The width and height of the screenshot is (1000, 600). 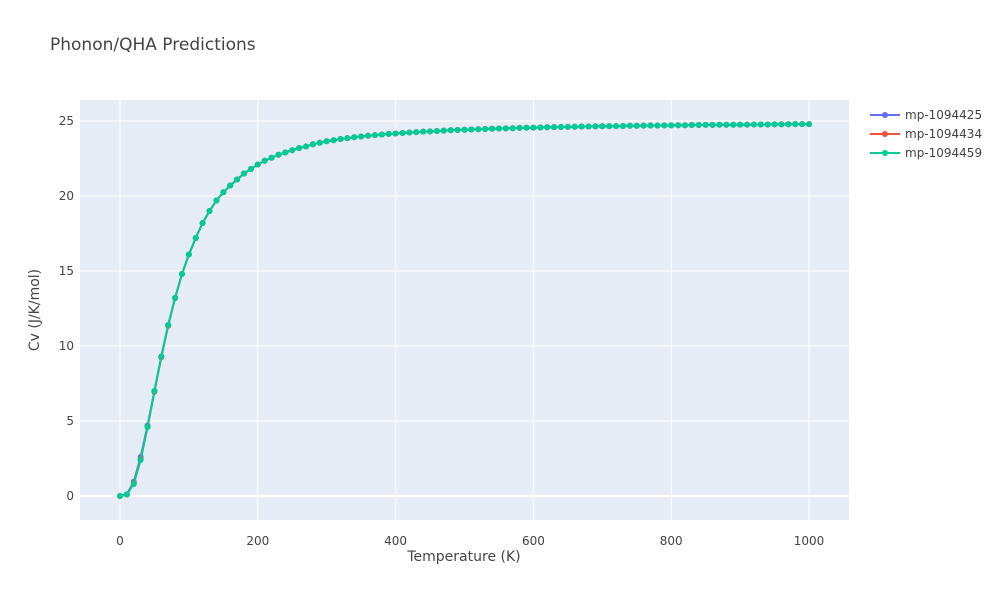 What do you see at coordinates (66, 196) in the screenshot?
I see `y-tick-label: 20` at bounding box center [66, 196].